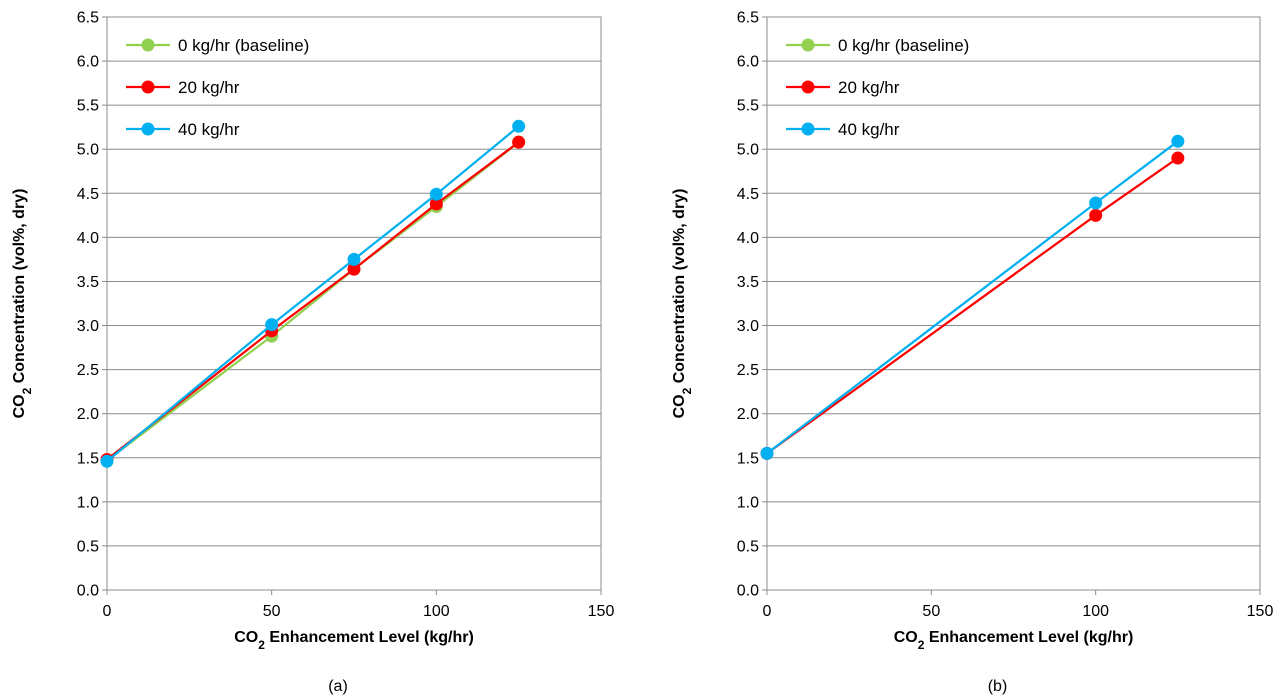  Describe the element at coordinates (998, 686) in the screenshot. I see `chart-caption: (b)` at that location.